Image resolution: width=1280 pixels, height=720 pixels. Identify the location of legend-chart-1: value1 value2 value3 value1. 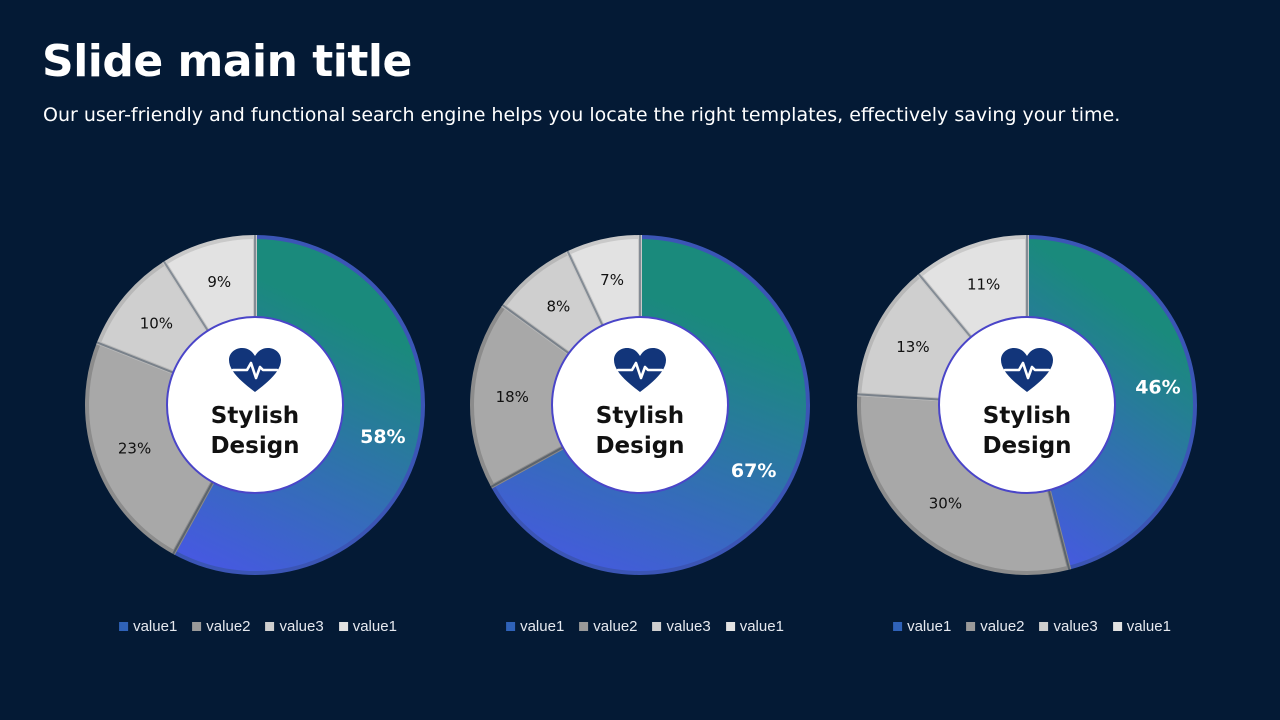
(258, 626).